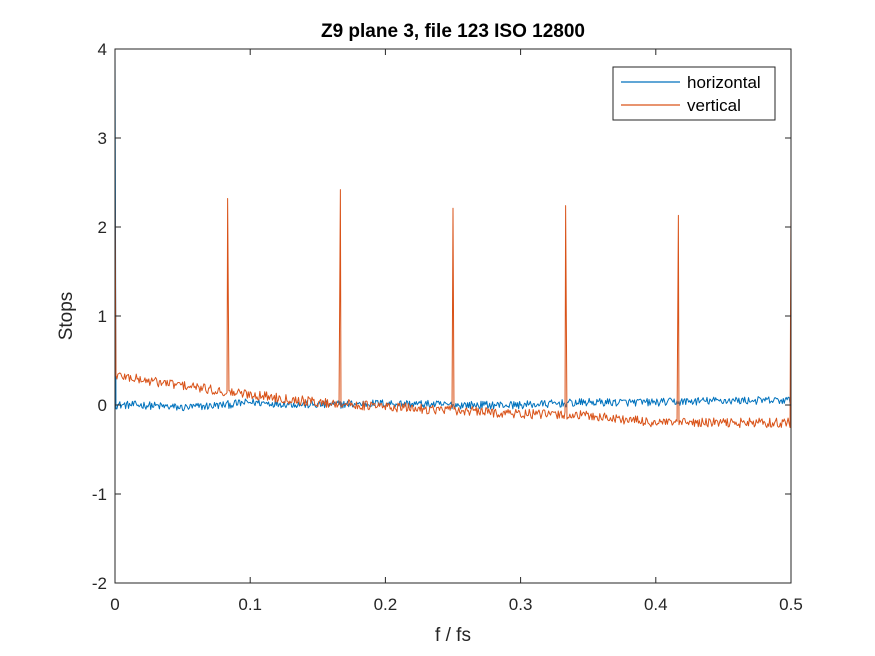  What do you see at coordinates (102, 316) in the screenshot?
I see `y-tick-label: 1` at bounding box center [102, 316].